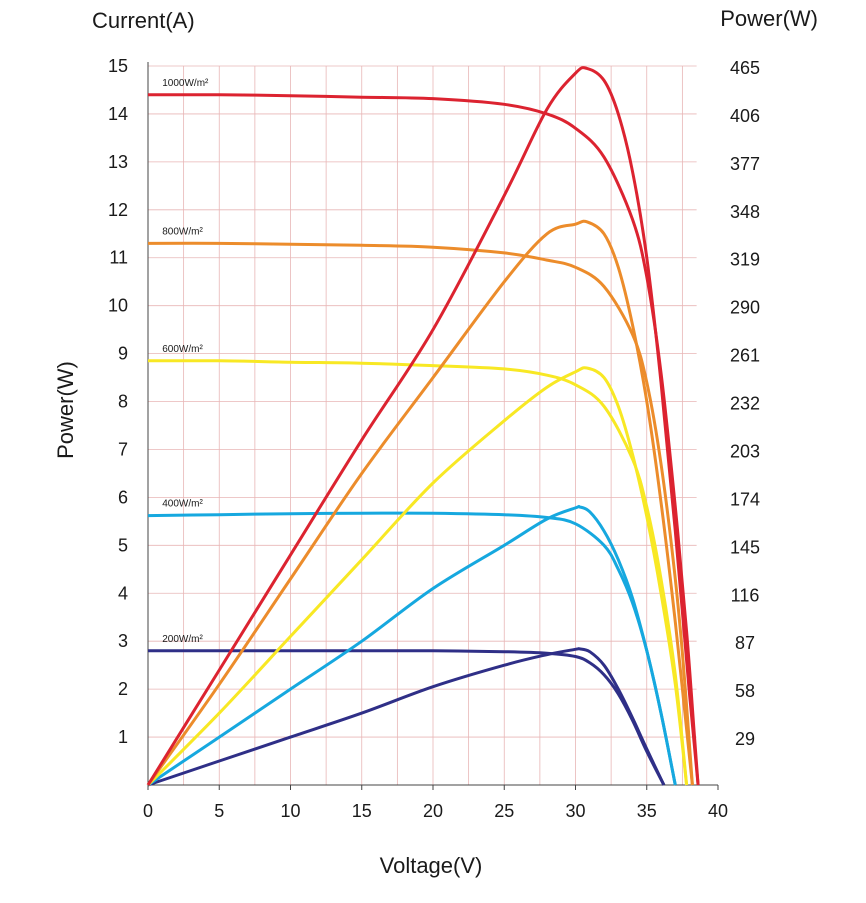 The width and height of the screenshot is (866, 903). I want to click on y-right-tick-label: 87, so click(745, 643).